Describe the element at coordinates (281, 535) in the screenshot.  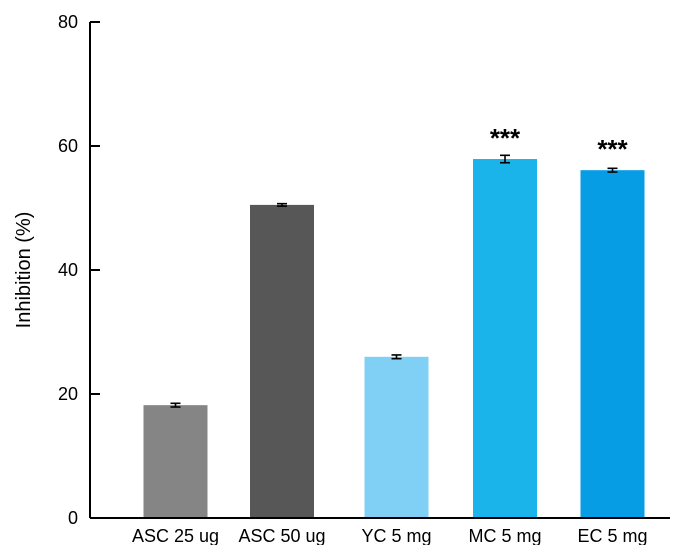
I see `x-tick-label: ASC 50 ug` at that location.